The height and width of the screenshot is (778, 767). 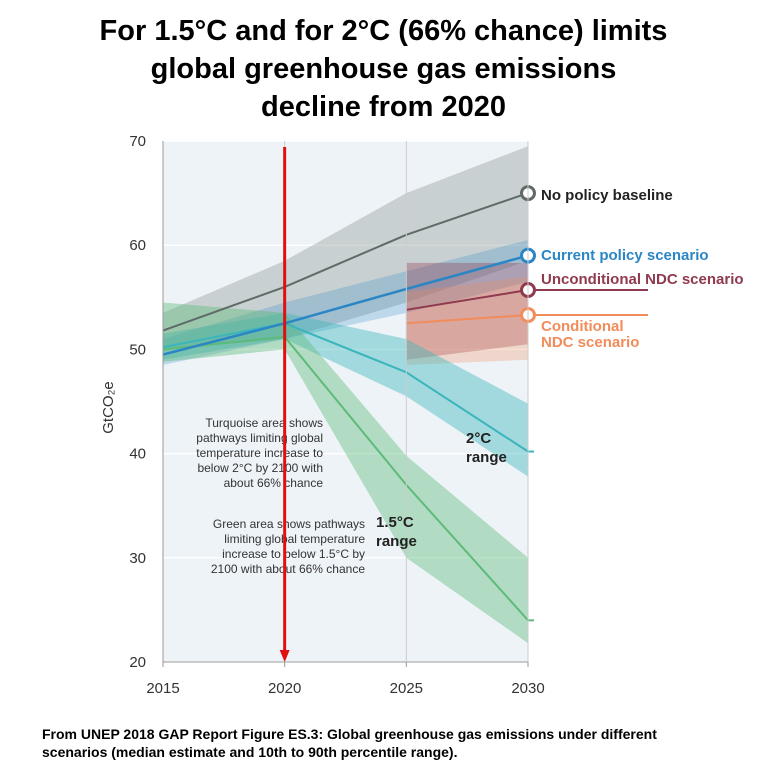 I want to click on annotation-2c-line-1: Turquoise area shows, so click(x=264, y=423).